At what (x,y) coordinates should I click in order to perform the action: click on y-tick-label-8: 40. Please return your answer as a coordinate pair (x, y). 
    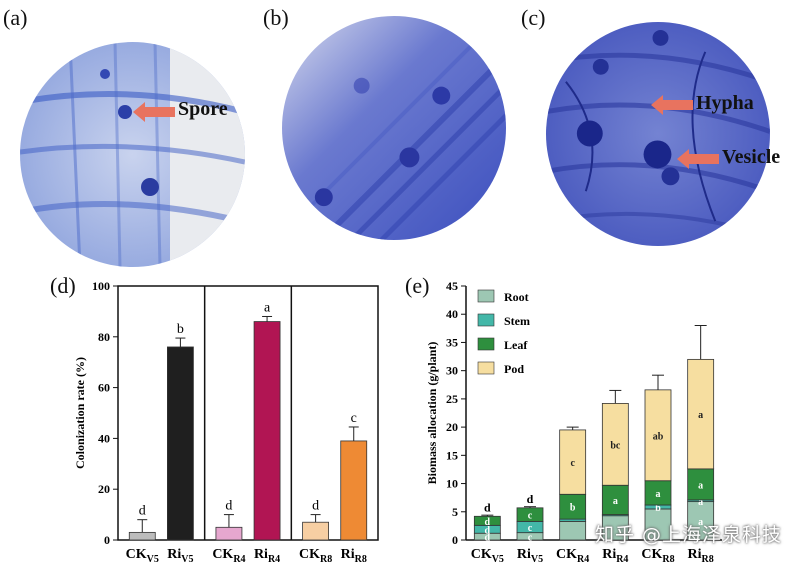
    Looking at the image, I should click on (452, 314).